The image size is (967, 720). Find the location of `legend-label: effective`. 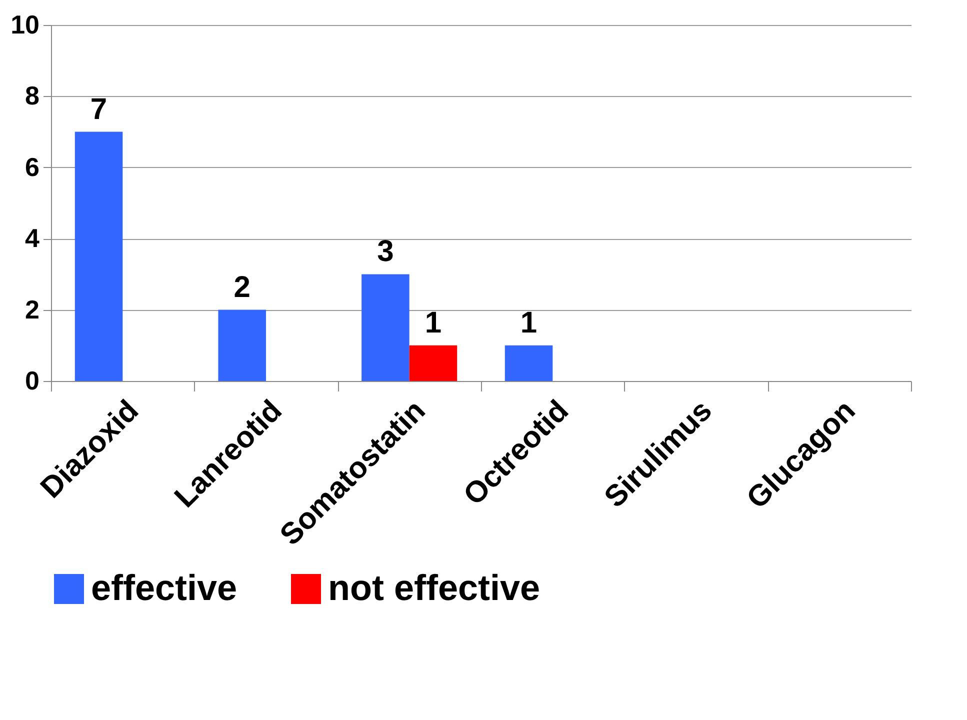

legend-label: effective is located at coordinates (164, 587).